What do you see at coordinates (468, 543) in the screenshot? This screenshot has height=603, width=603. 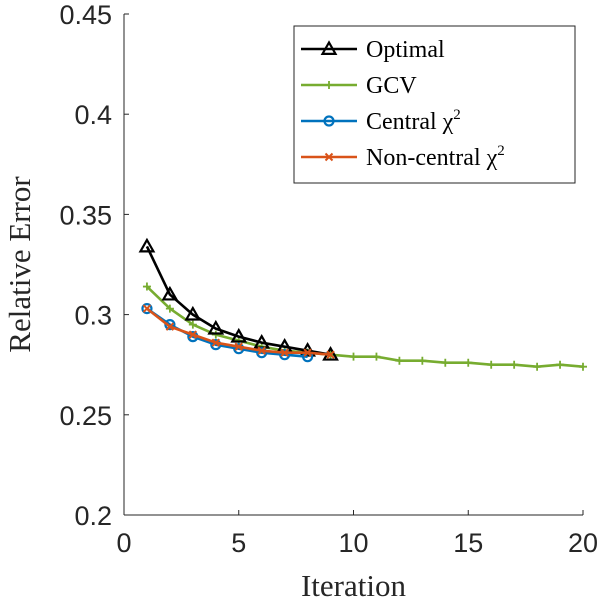 I see `x-tick-label: 15` at bounding box center [468, 543].